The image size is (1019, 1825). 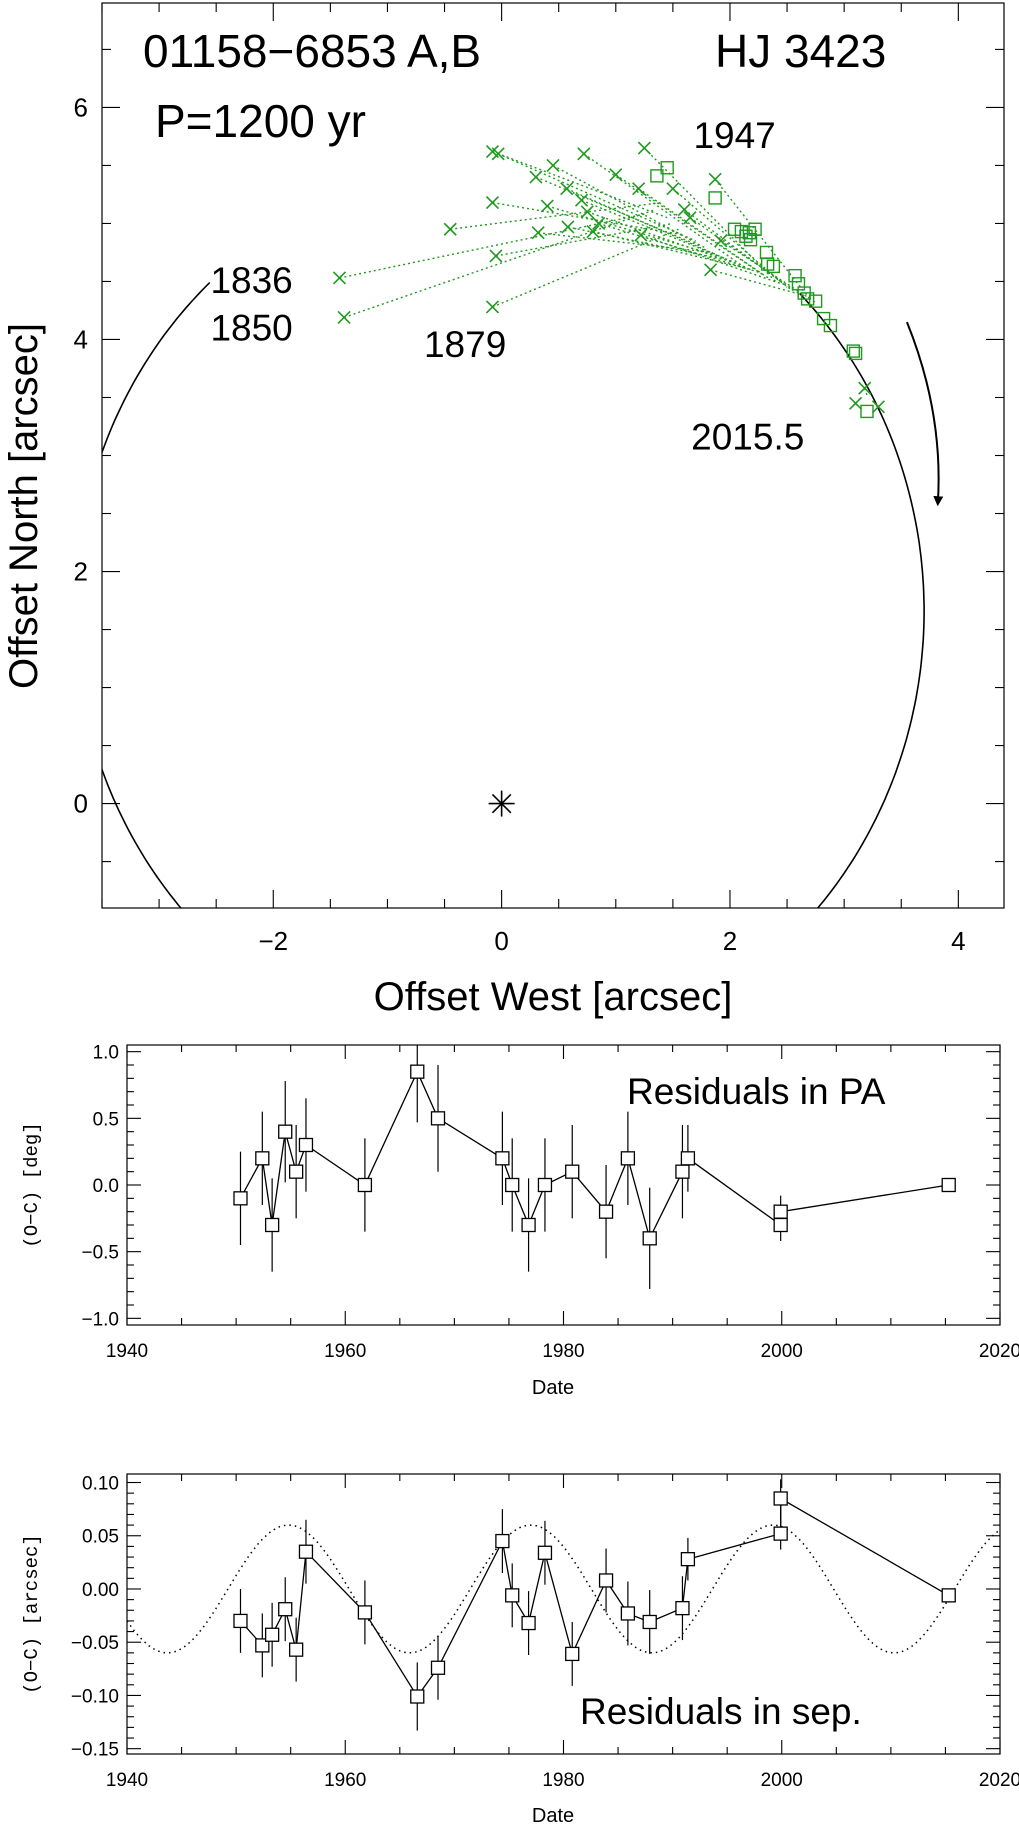 What do you see at coordinates (563, 1780) in the screenshot?
I see `x-tick-label: 1980` at bounding box center [563, 1780].